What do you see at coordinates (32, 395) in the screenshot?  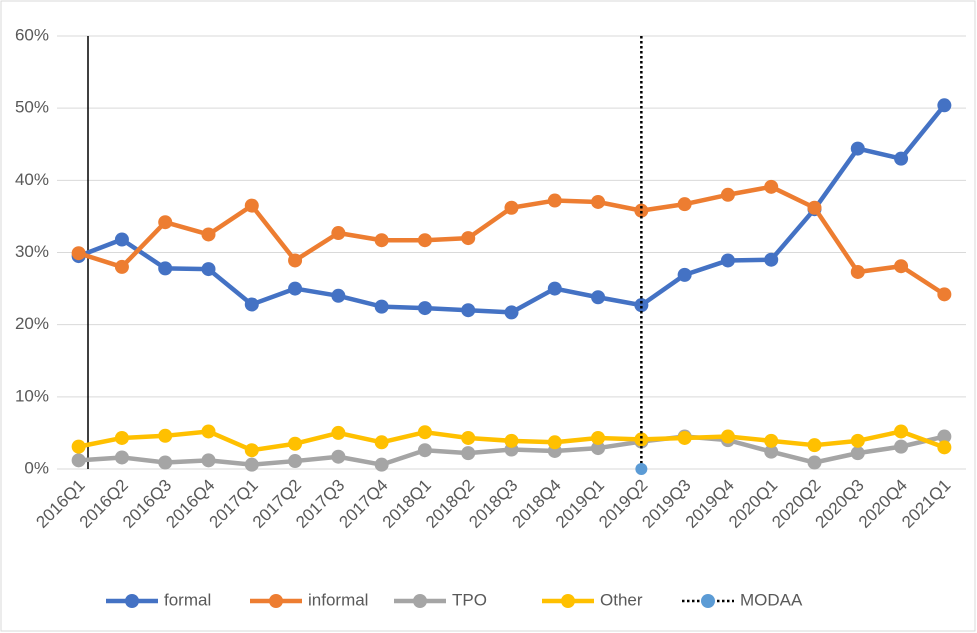 I see `y-tick-label: 10%` at bounding box center [32, 395].